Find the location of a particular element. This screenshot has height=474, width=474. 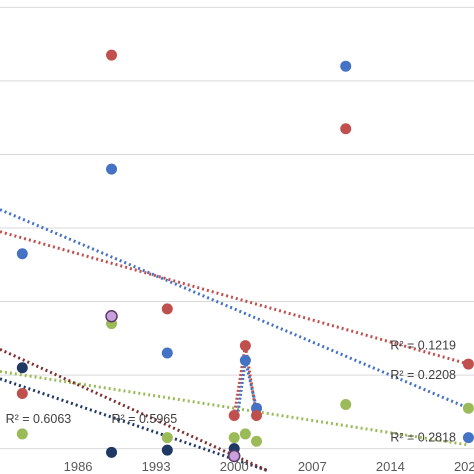

x-tick-label-0: 1986 is located at coordinates (78, 466).